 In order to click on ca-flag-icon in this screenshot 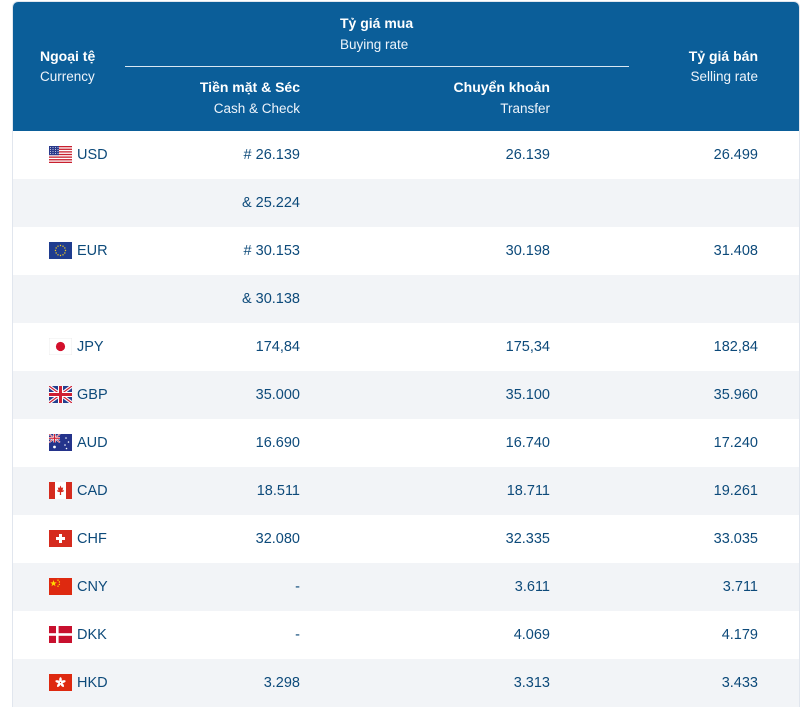, I will do `click(60, 490)`.